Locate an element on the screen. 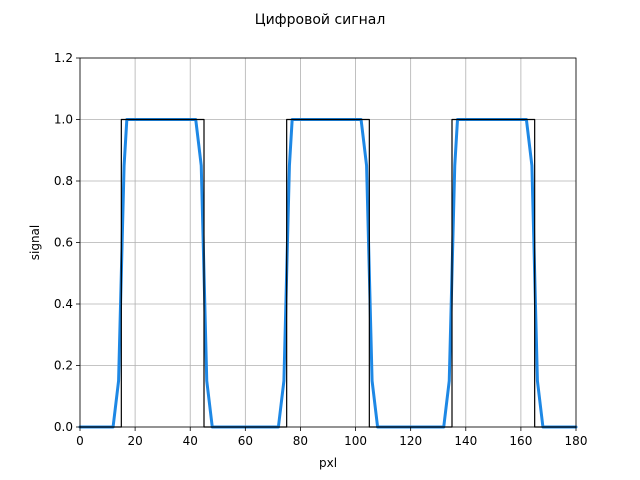 The height and width of the screenshot is (480, 640). y-tick-label-0: 0.0 is located at coordinates (63, 427).